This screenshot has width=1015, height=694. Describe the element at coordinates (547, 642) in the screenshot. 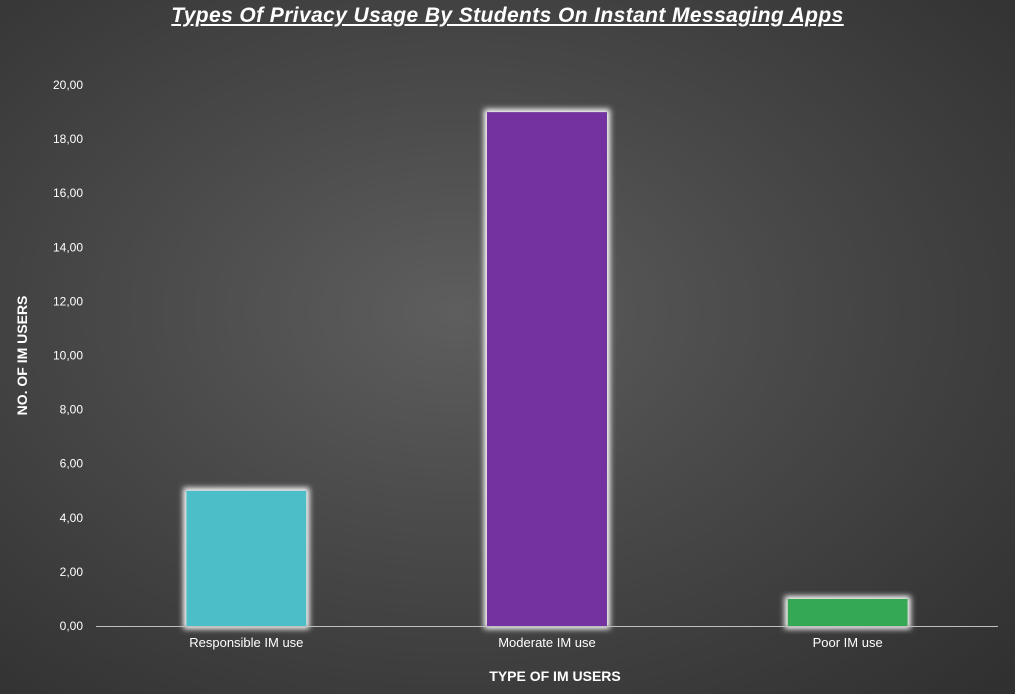

I see `x-tick-label: Moderate IM use` at that location.